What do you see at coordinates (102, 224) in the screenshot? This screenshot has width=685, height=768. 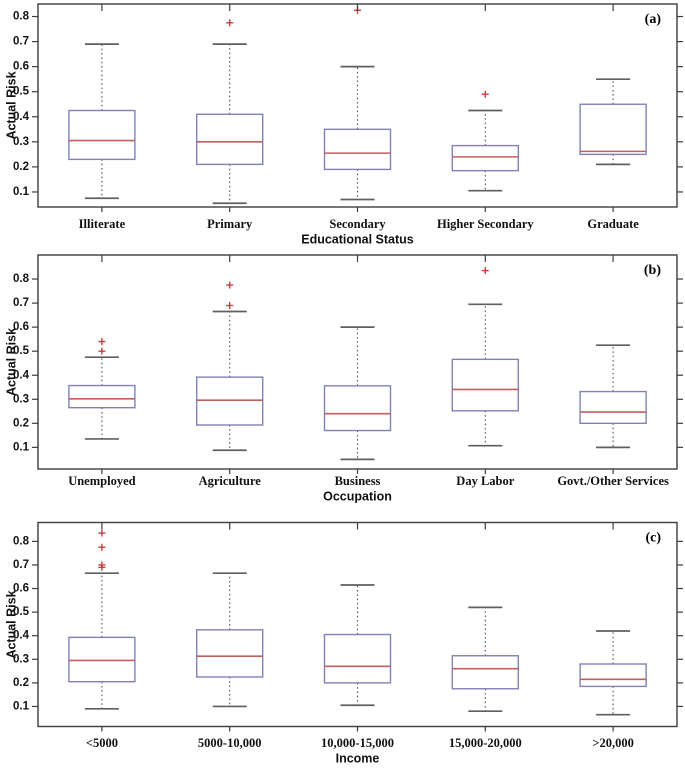 I see `x-tick-label: Illiterate` at bounding box center [102, 224].